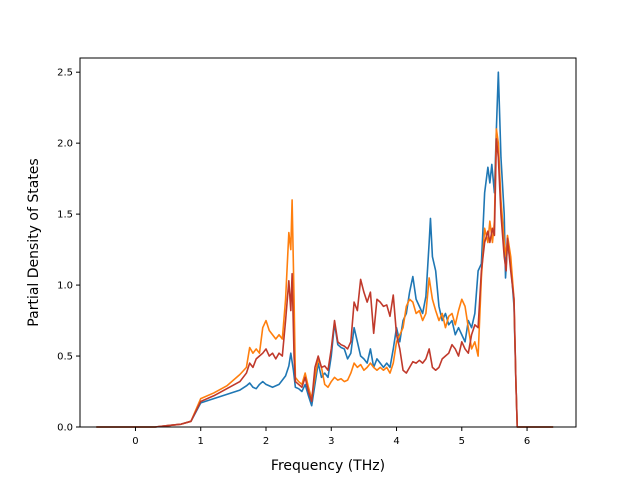  Describe the element at coordinates (65, 428) in the screenshot. I see `y-tick-label: 0.0` at that location.